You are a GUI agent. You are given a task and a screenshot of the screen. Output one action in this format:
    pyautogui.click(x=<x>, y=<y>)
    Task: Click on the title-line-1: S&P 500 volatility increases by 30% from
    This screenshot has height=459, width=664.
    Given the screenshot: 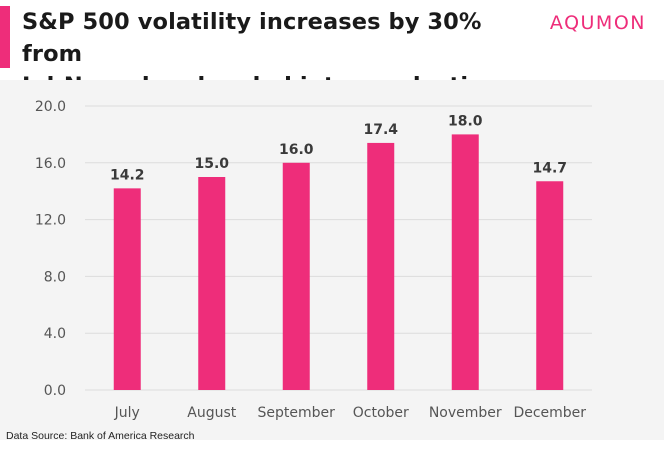 What is the action you would take?
    pyautogui.click(x=252, y=38)
    